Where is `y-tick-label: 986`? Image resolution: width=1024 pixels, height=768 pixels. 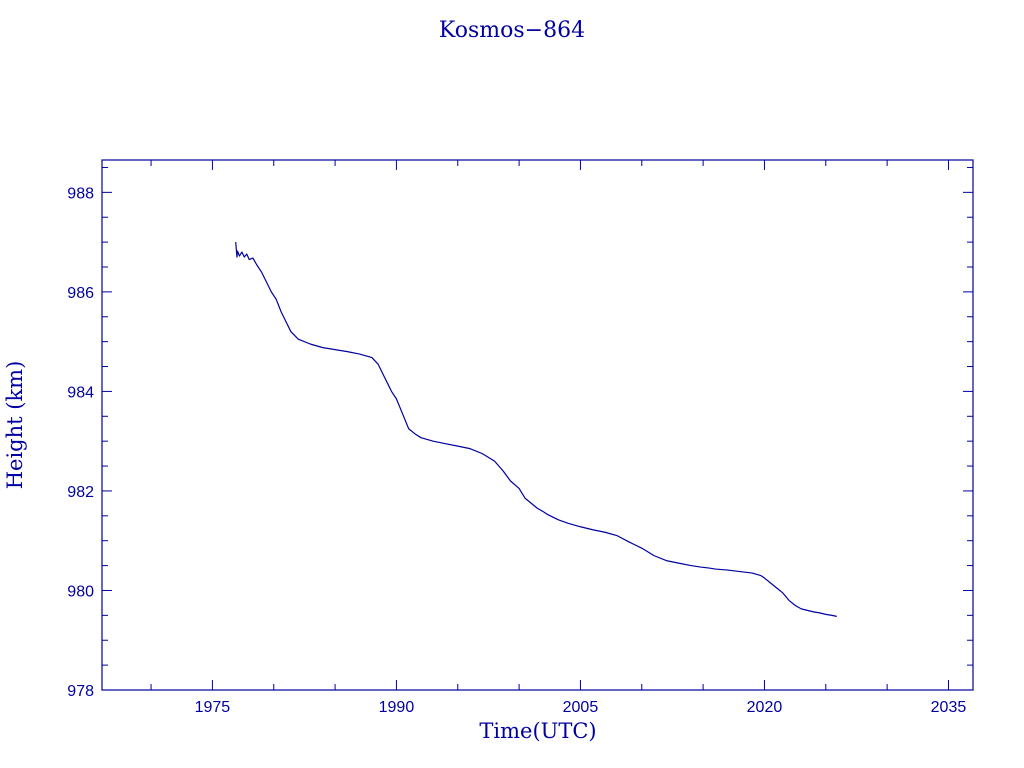 y-tick-label: 986 is located at coordinates (80, 293).